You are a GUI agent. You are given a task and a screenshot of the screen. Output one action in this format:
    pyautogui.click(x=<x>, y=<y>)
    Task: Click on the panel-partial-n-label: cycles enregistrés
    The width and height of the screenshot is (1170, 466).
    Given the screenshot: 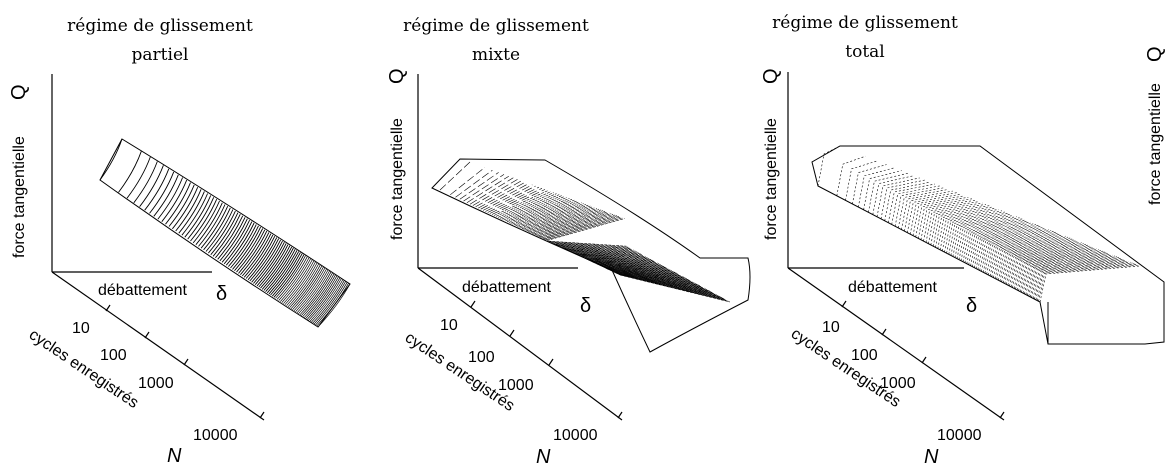 What is the action you would take?
    pyautogui.click(x=84, y=369)
    